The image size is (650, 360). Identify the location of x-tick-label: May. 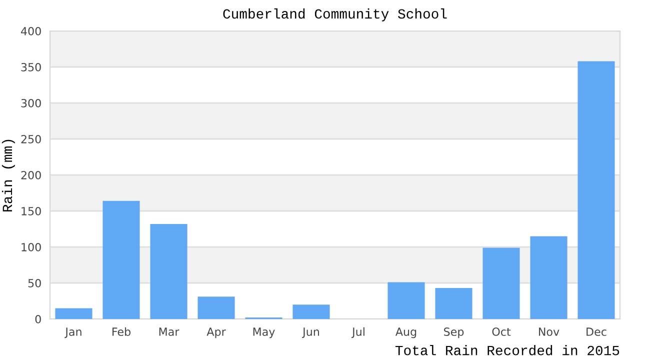
(264, 333).